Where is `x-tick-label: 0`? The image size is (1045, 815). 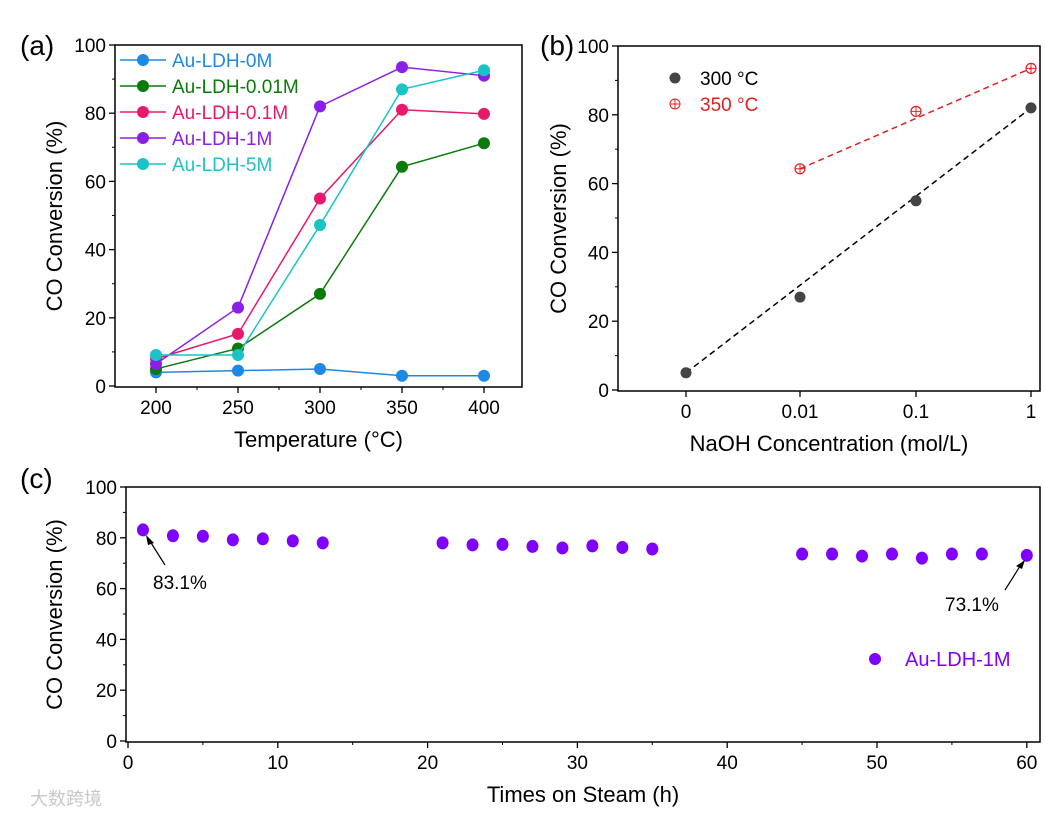
x-tick-label: 0 is located at coordinates (686, 412).